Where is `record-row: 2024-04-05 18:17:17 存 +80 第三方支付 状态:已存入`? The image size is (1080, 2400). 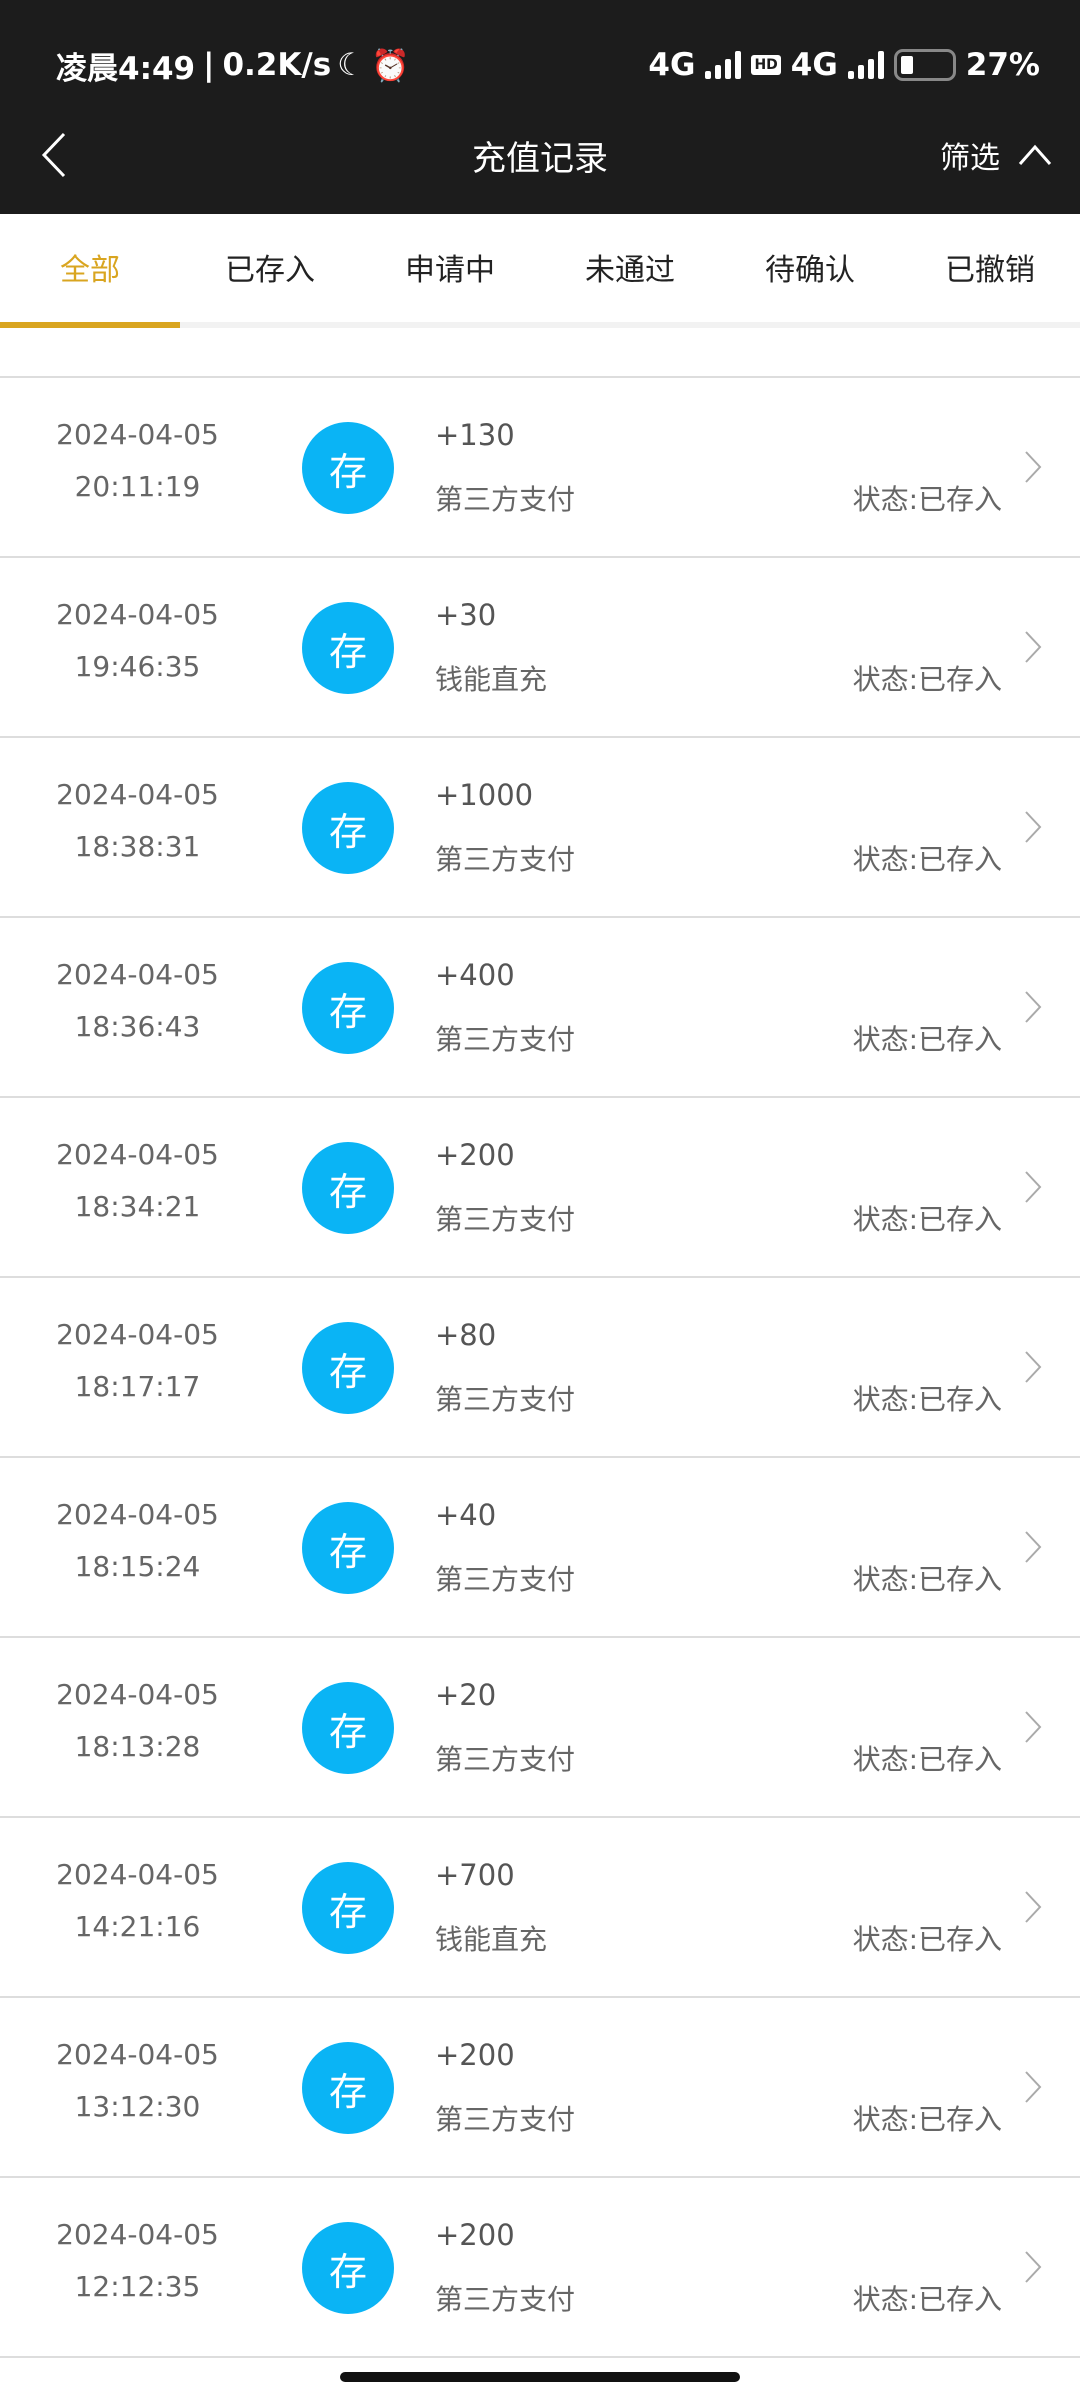 record-row: 2024-04-05 18:17:17 存 +80 第三方支付 状态:已存入 is located at coordinates (540, 1368).